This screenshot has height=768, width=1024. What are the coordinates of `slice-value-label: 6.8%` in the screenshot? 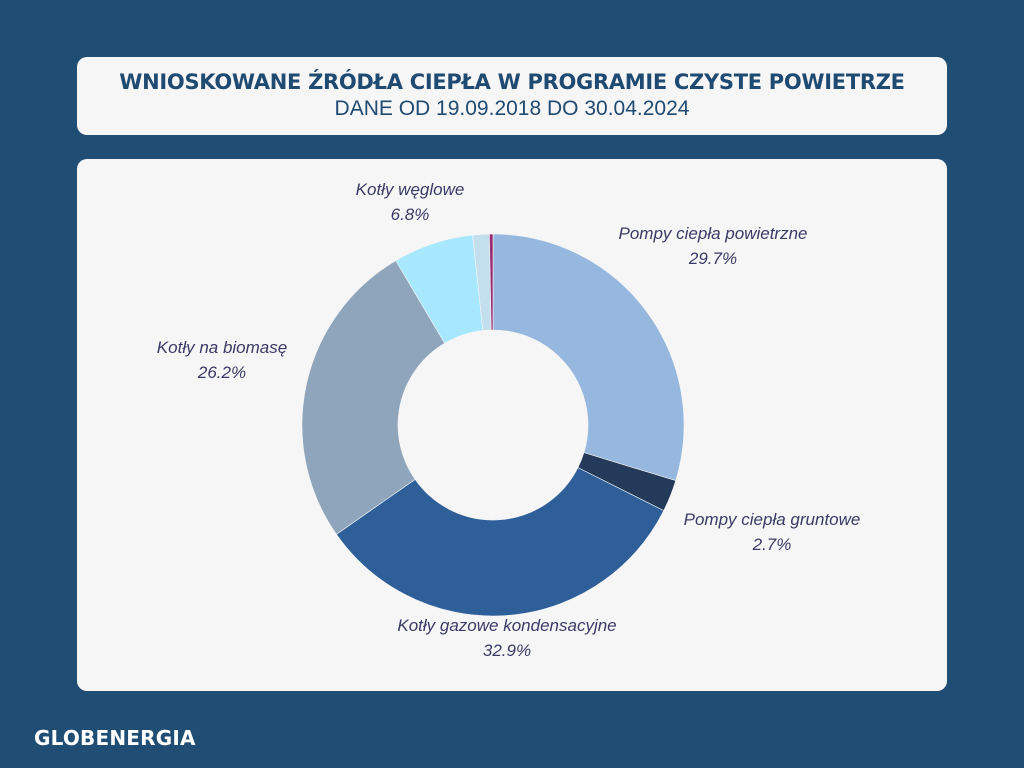 It's located at (410, 214).